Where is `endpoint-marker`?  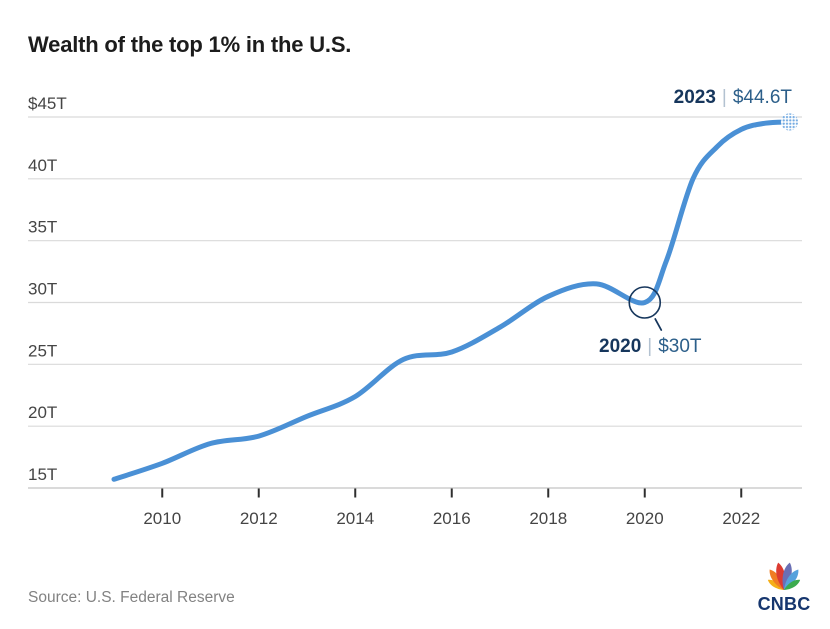
endpoint-marker is located at coordinates (789, 122).